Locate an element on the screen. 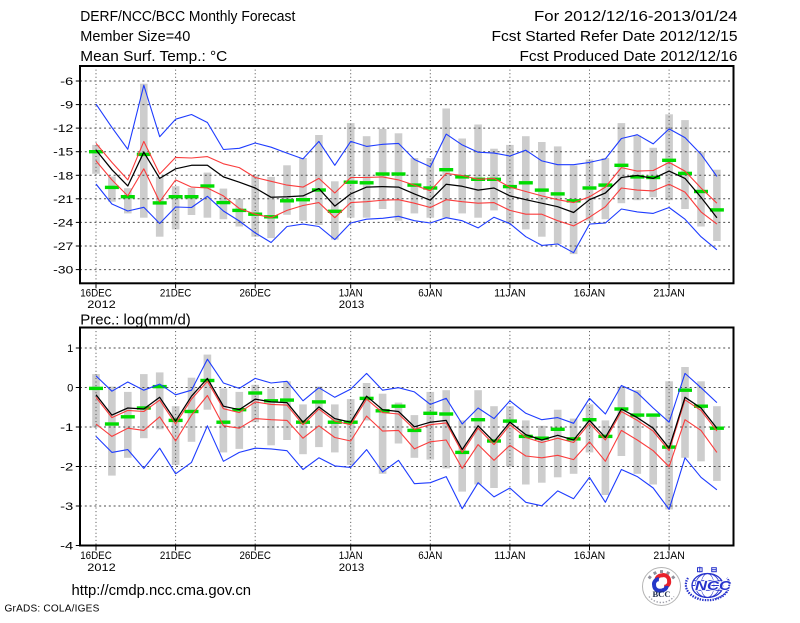 The height and width of the screenshot is (623, 800). svg-text: -2 is located at coordinates (66, 468).